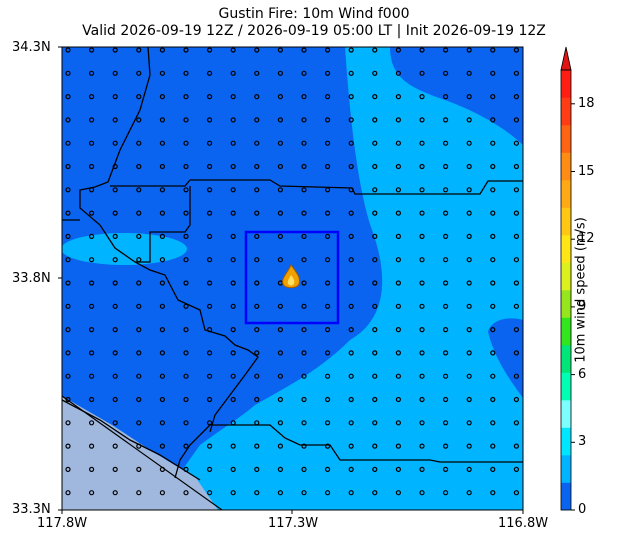 The image size is (628, 543). Describe the element at coordinates (293, 523) in the screenshot. I see `lon-tick-label: 117.3W` at that location.